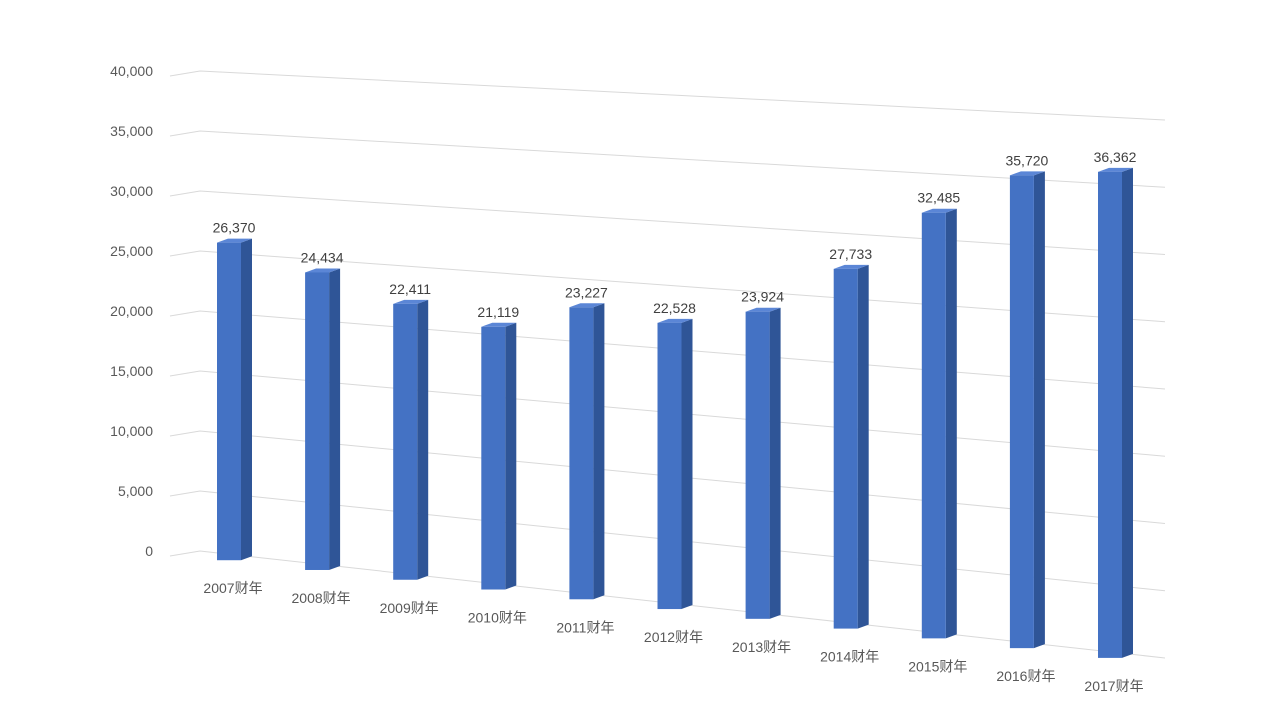 The height and width of the screenshot is (725, 1280). What do you see at coordinates (1025, 676) in the screenshot?
I see `x-tick-label: 2016财年` at bounding box center [1025, 676].